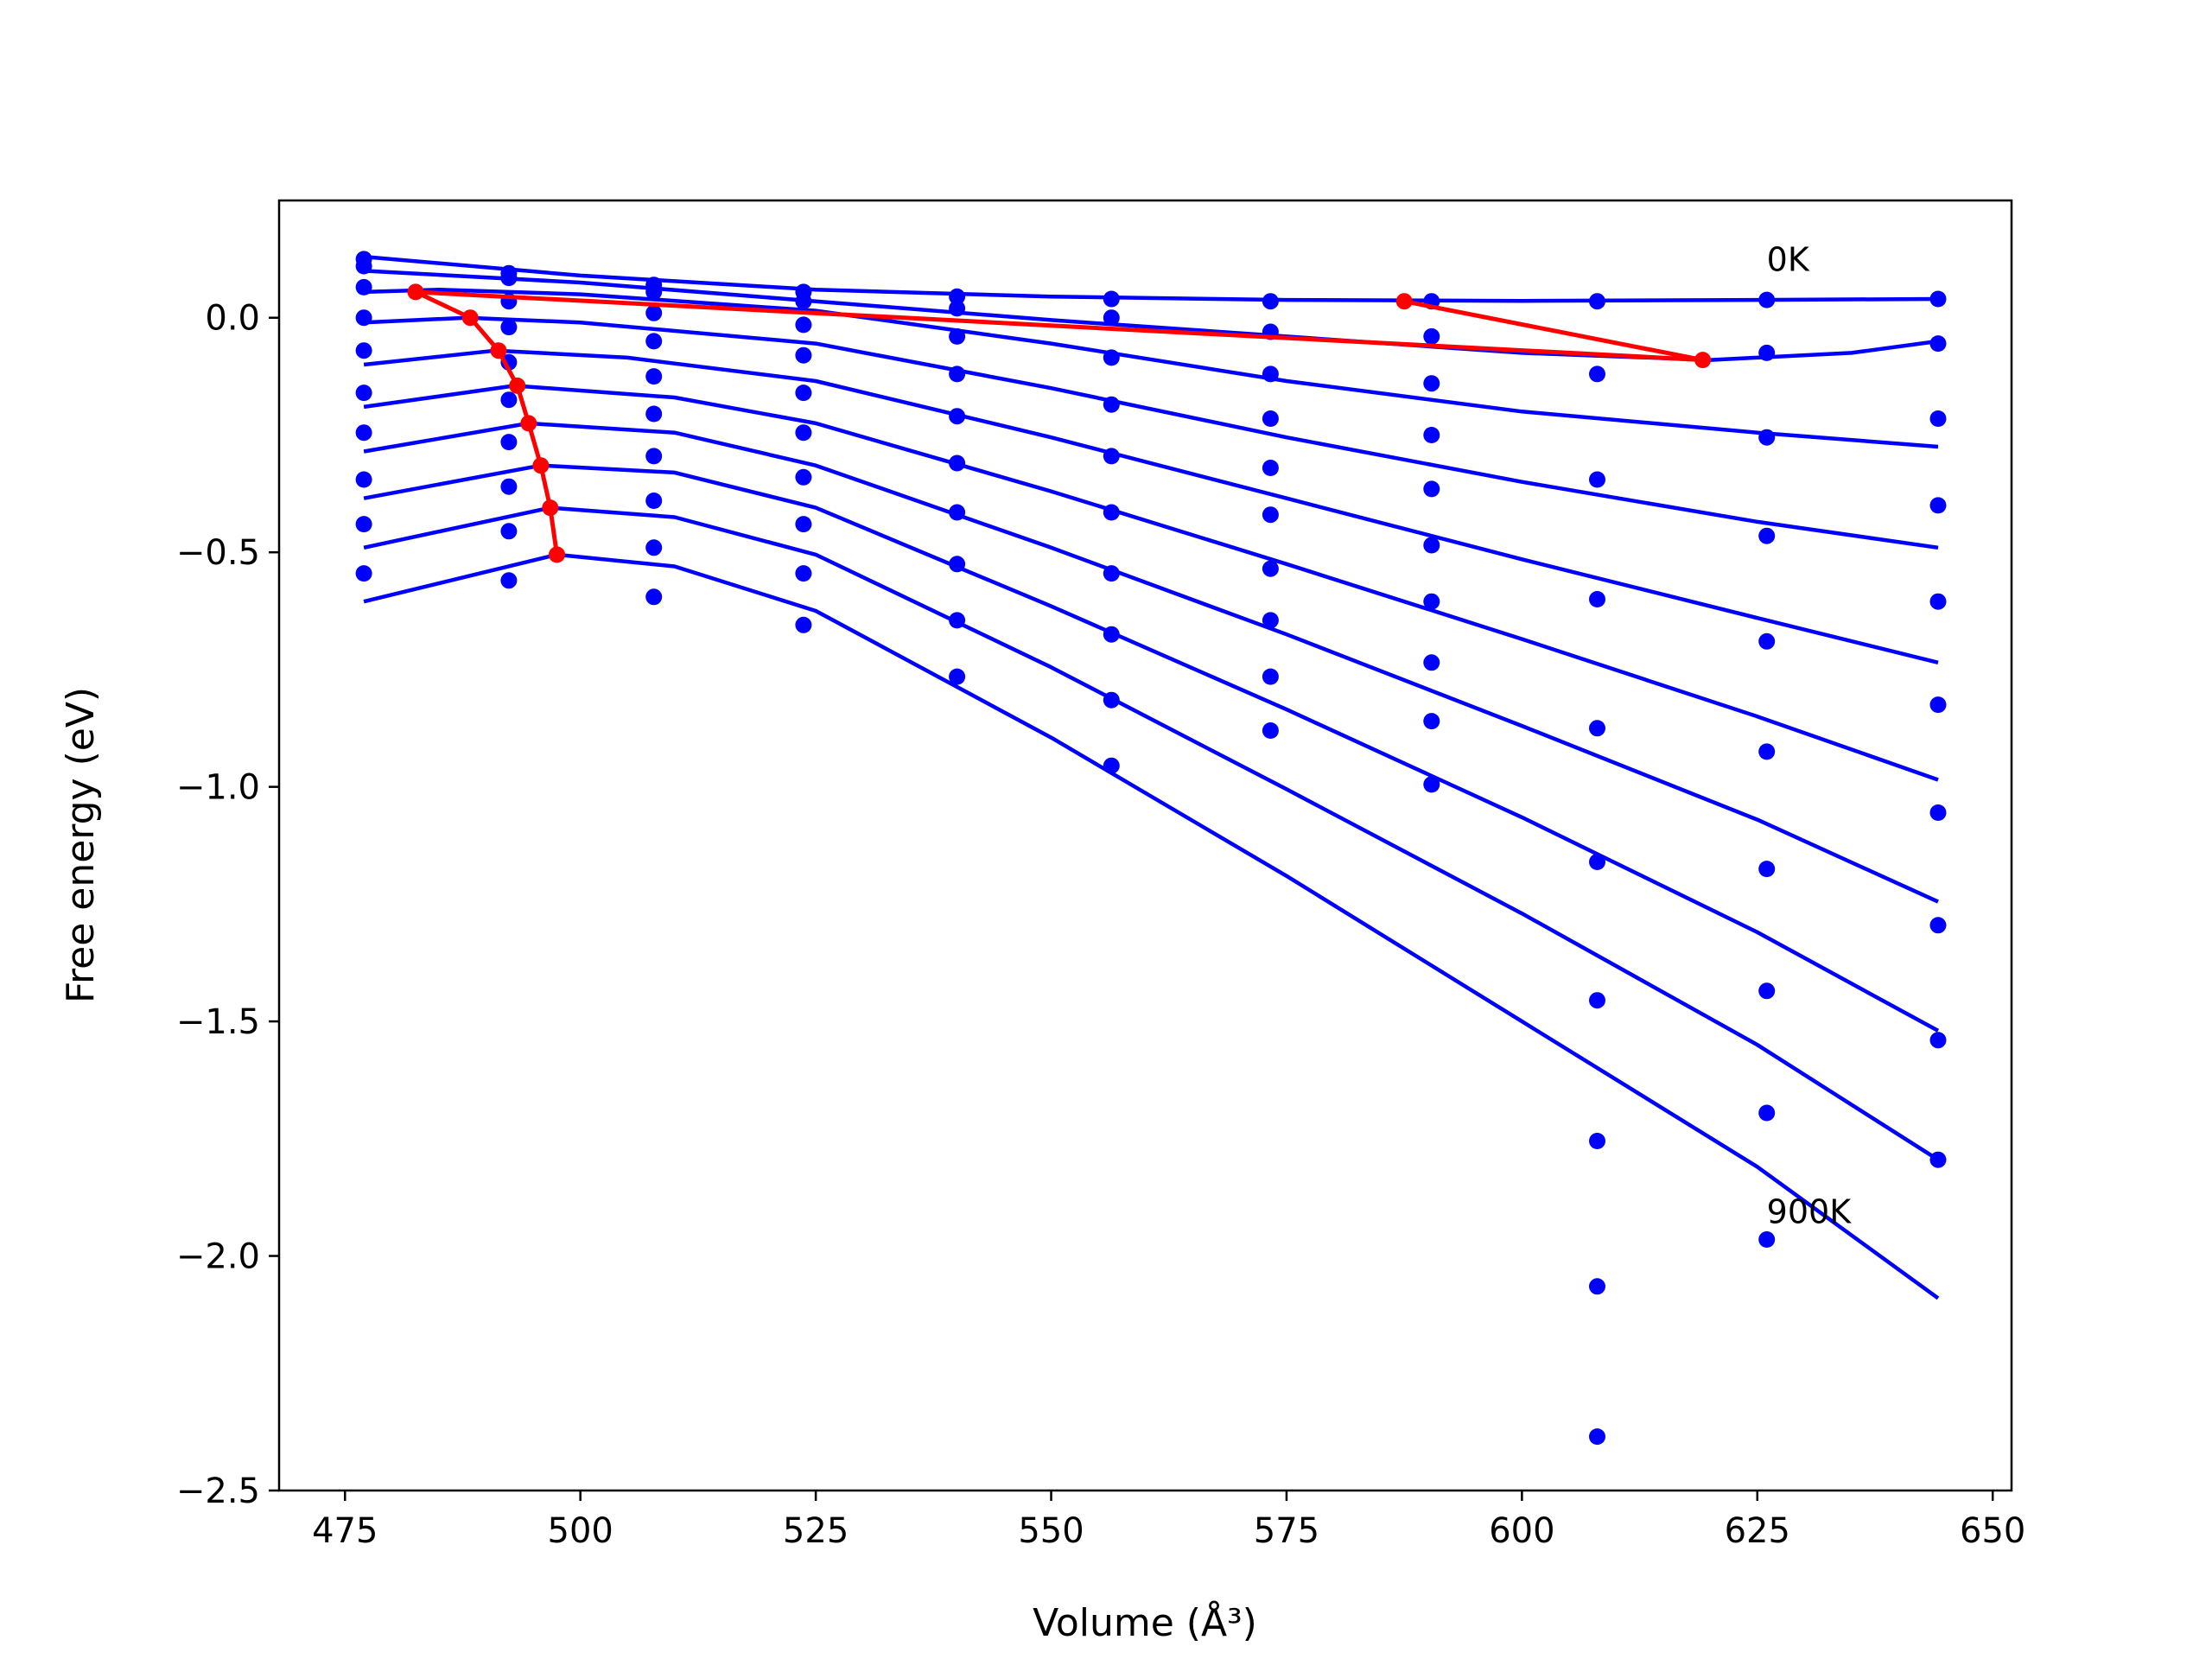  Describe the element at coordinates (218, 1491) in the screenshot. I see `y-tick-label: −2.5` at that location.